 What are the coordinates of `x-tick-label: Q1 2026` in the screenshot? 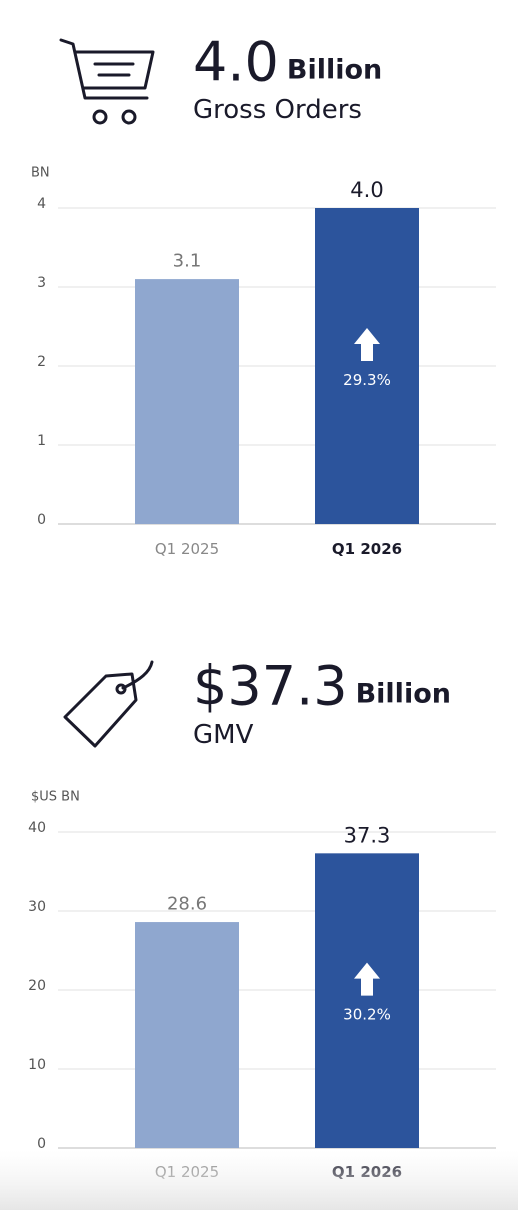 It's located at (367, 549).